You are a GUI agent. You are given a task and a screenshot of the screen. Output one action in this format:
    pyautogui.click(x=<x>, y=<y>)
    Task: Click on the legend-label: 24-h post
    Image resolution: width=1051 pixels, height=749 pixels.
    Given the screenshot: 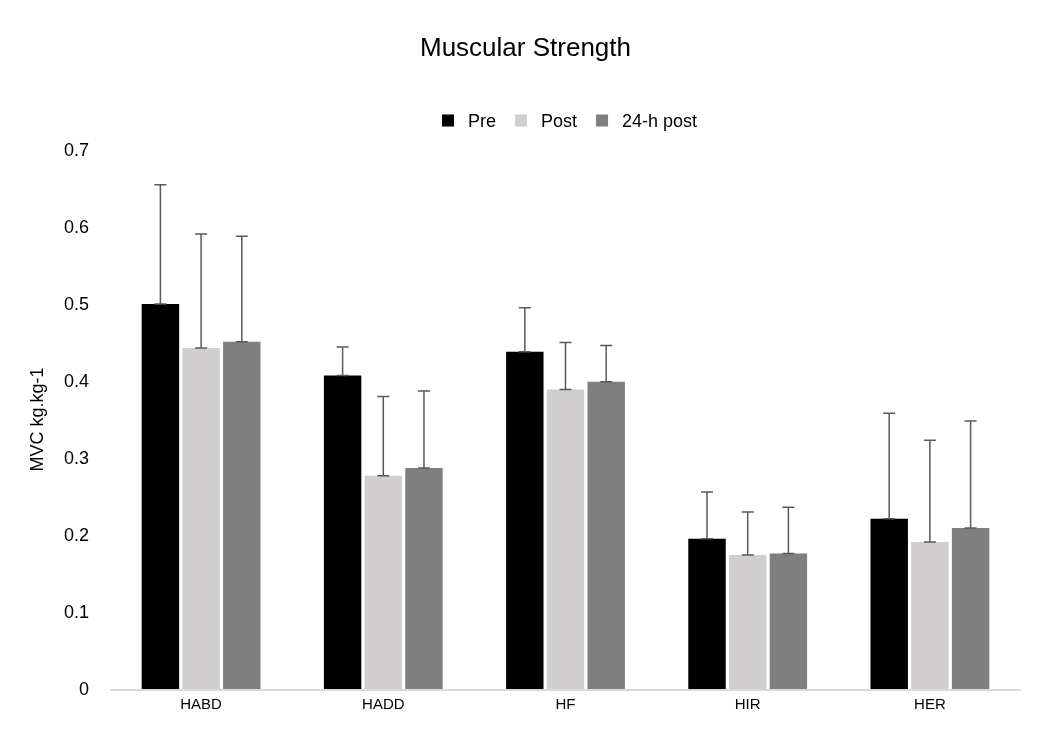 What is the action you would take?
    pyautogui.click(x=660, y=121)
    